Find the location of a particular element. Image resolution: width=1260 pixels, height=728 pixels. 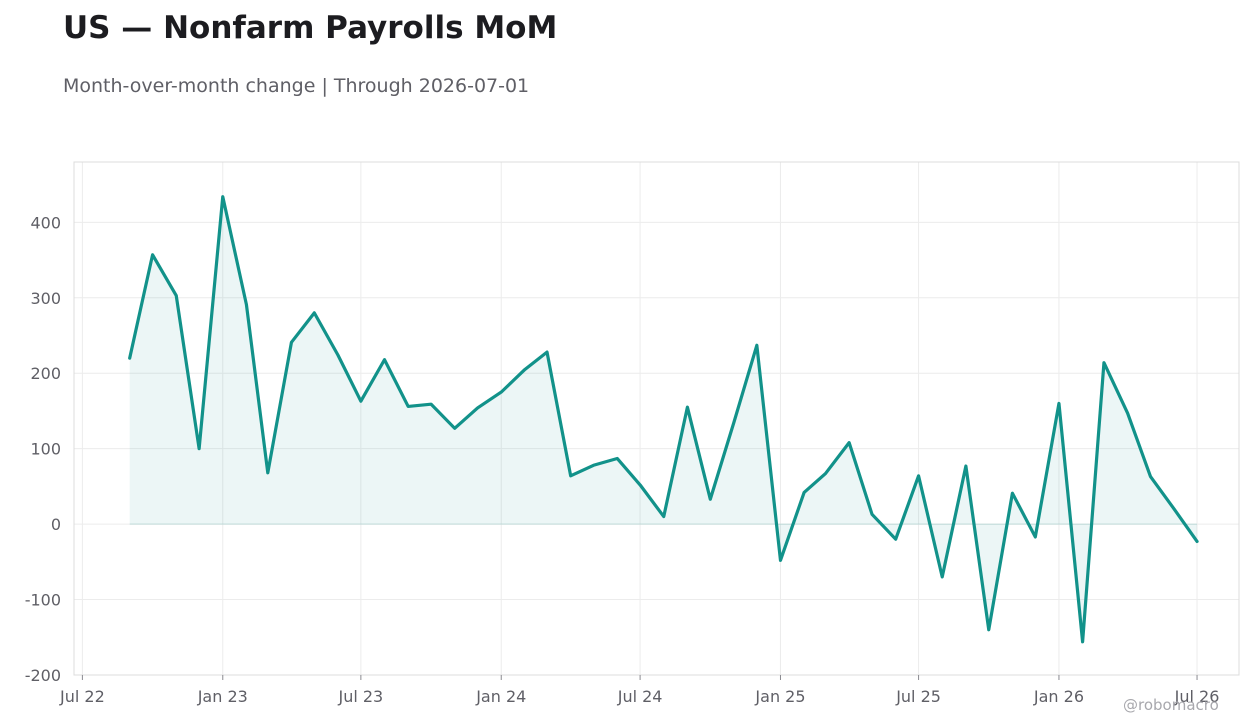

y-tick-label: -200 is located at coordinates (43, 675).